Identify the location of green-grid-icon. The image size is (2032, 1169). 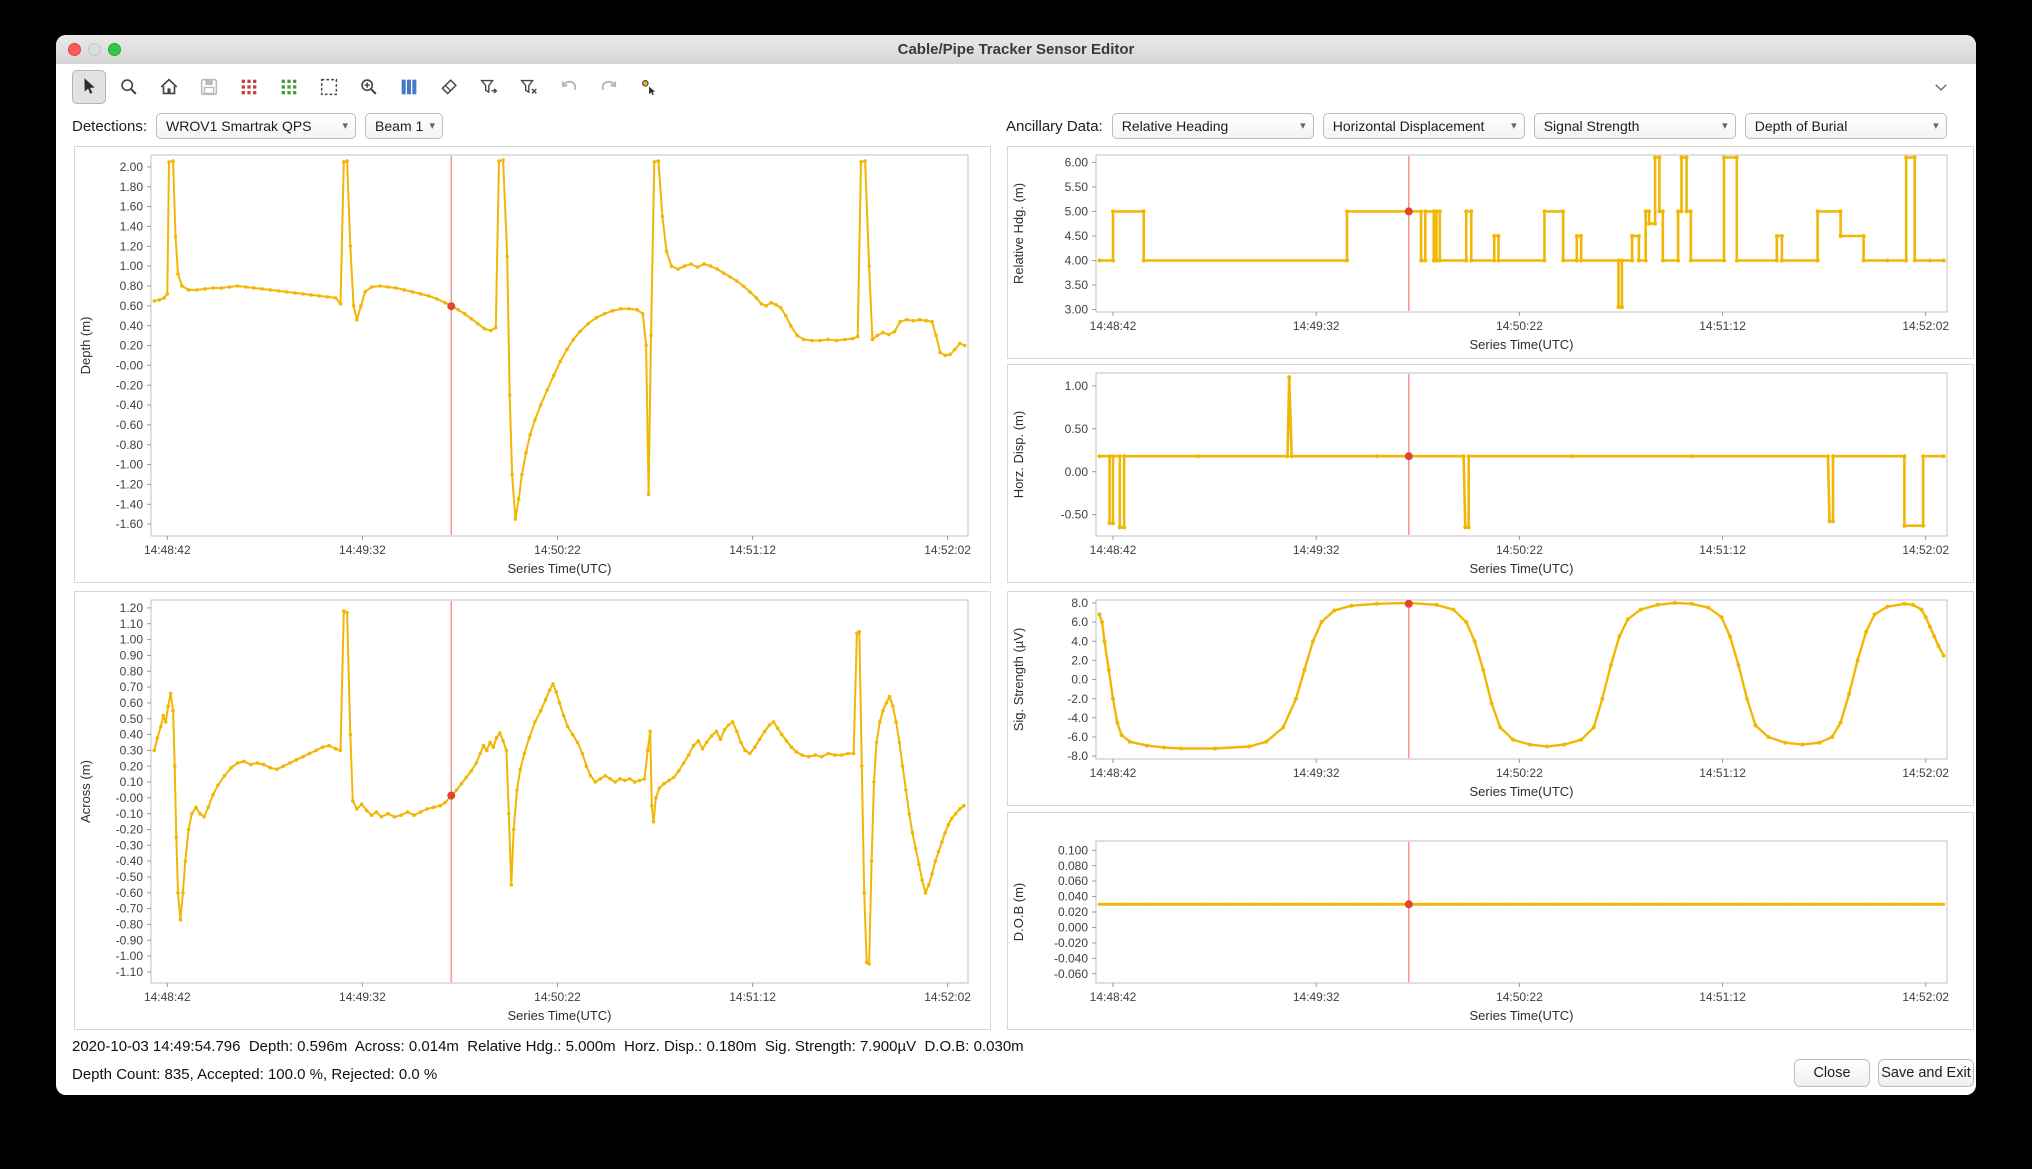
(289, 87).